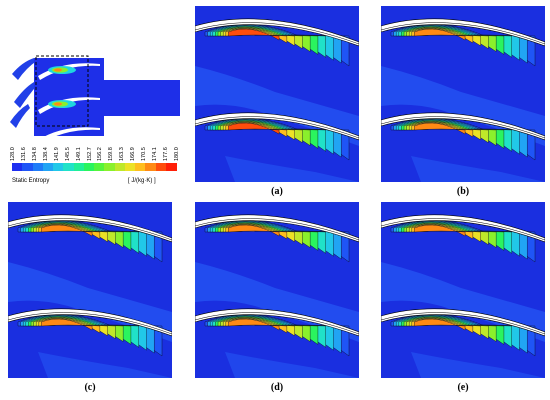 The image size is (550, 400). What do you see at coordinates (122, 154) in the screenshot?
I see `colorbar-tick-label: 163.3` at bounding box center [122, 154].